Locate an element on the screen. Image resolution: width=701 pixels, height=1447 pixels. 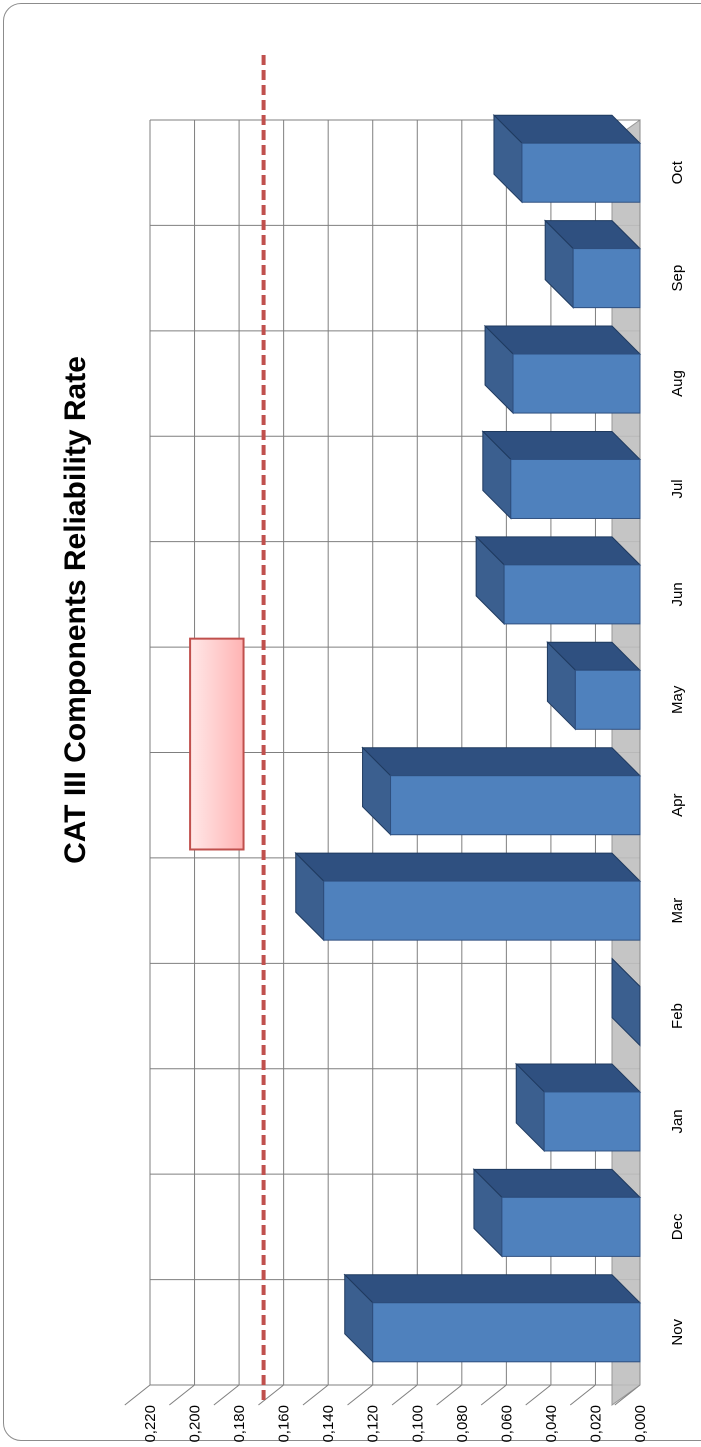
legend-layer is located at coordinates (217, 744).